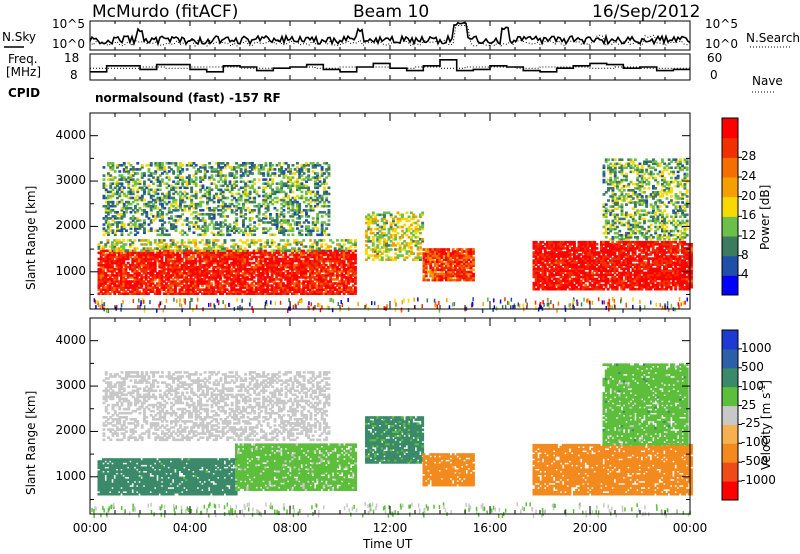 This screenshot has width=800, height=554. Describe the element at coordinates (390, 34) in the screenshot. I see `nsky-trace` at that location.